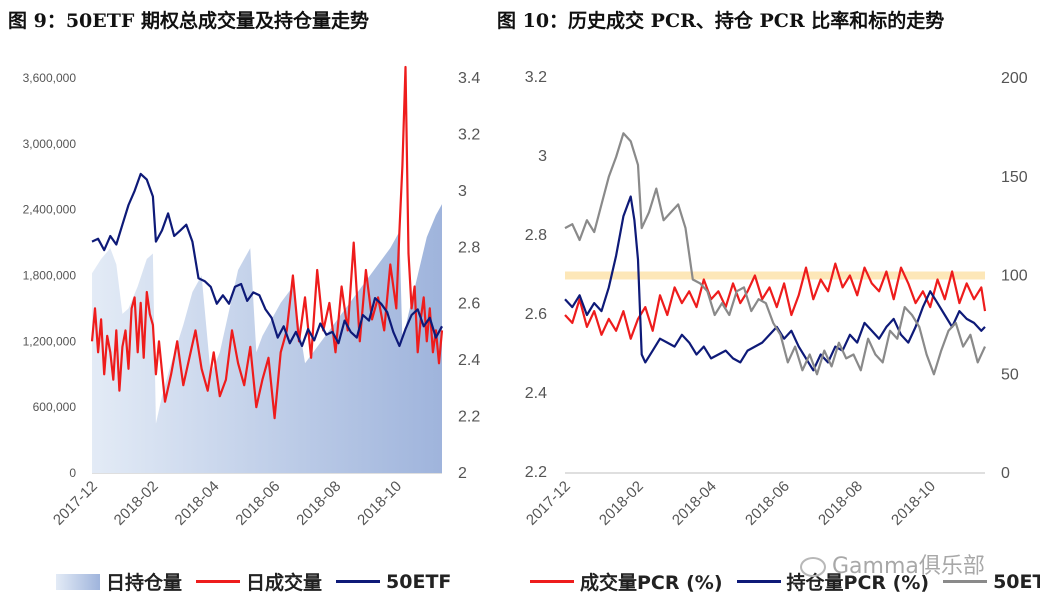 Image resolution: width=1040 pixels, height=609 pixels. I want to click on left-legend: 日持仓量 日成交量 50ETF, so click(260, 581).